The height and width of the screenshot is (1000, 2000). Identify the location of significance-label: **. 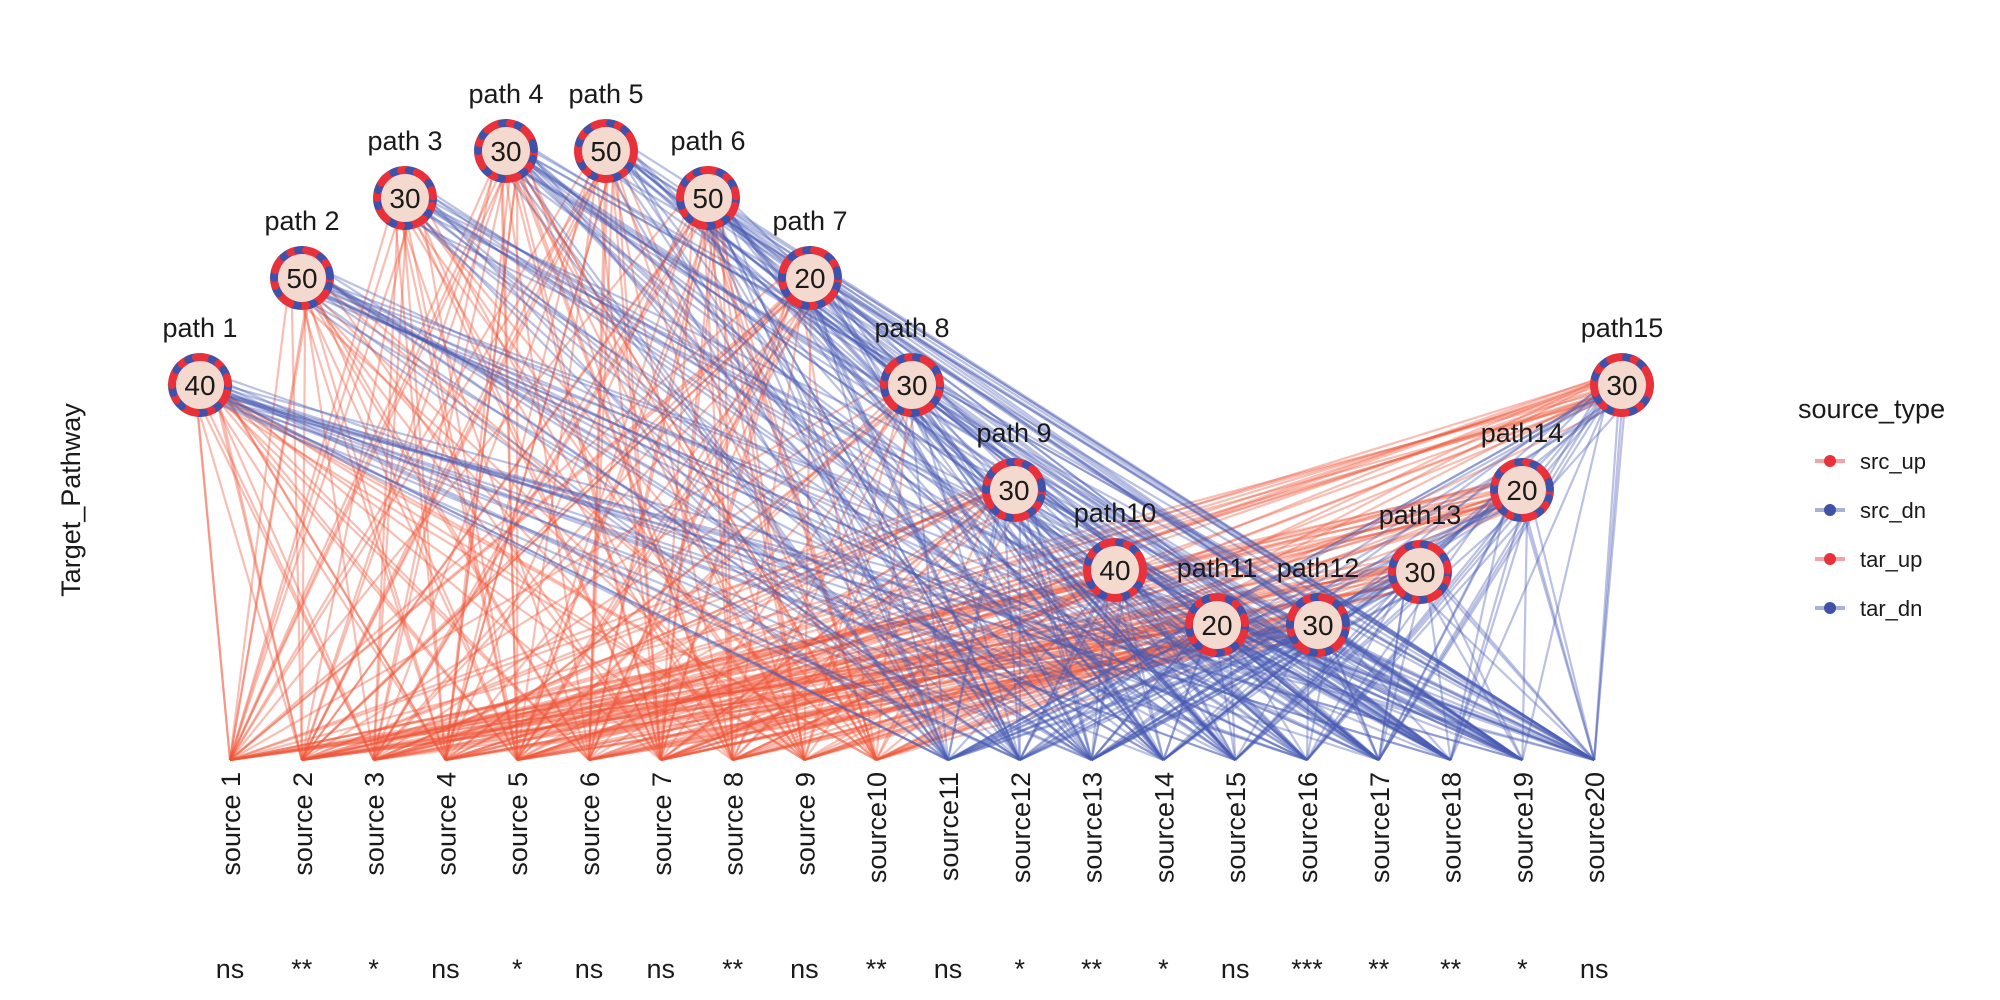
(733, 969).